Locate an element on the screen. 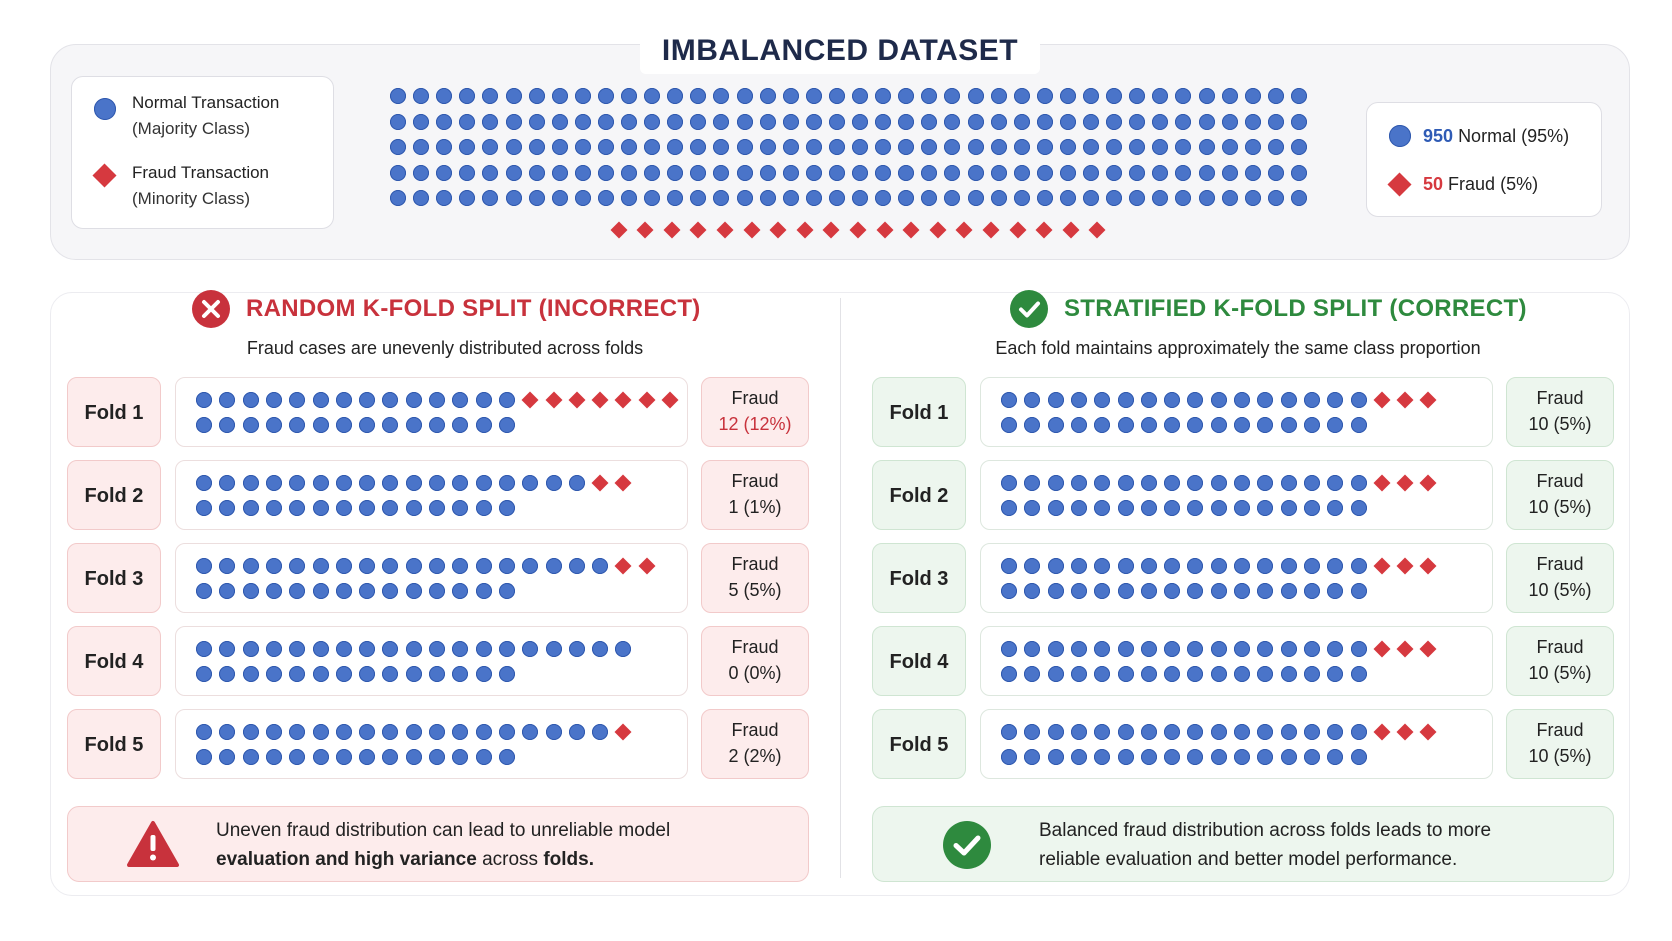 The height and width of the screenshot is (941, 1672). random-kfold-title: RANDOM K-FOLD SPLIT (INCORRECT) is located at coordinates (473, 308).